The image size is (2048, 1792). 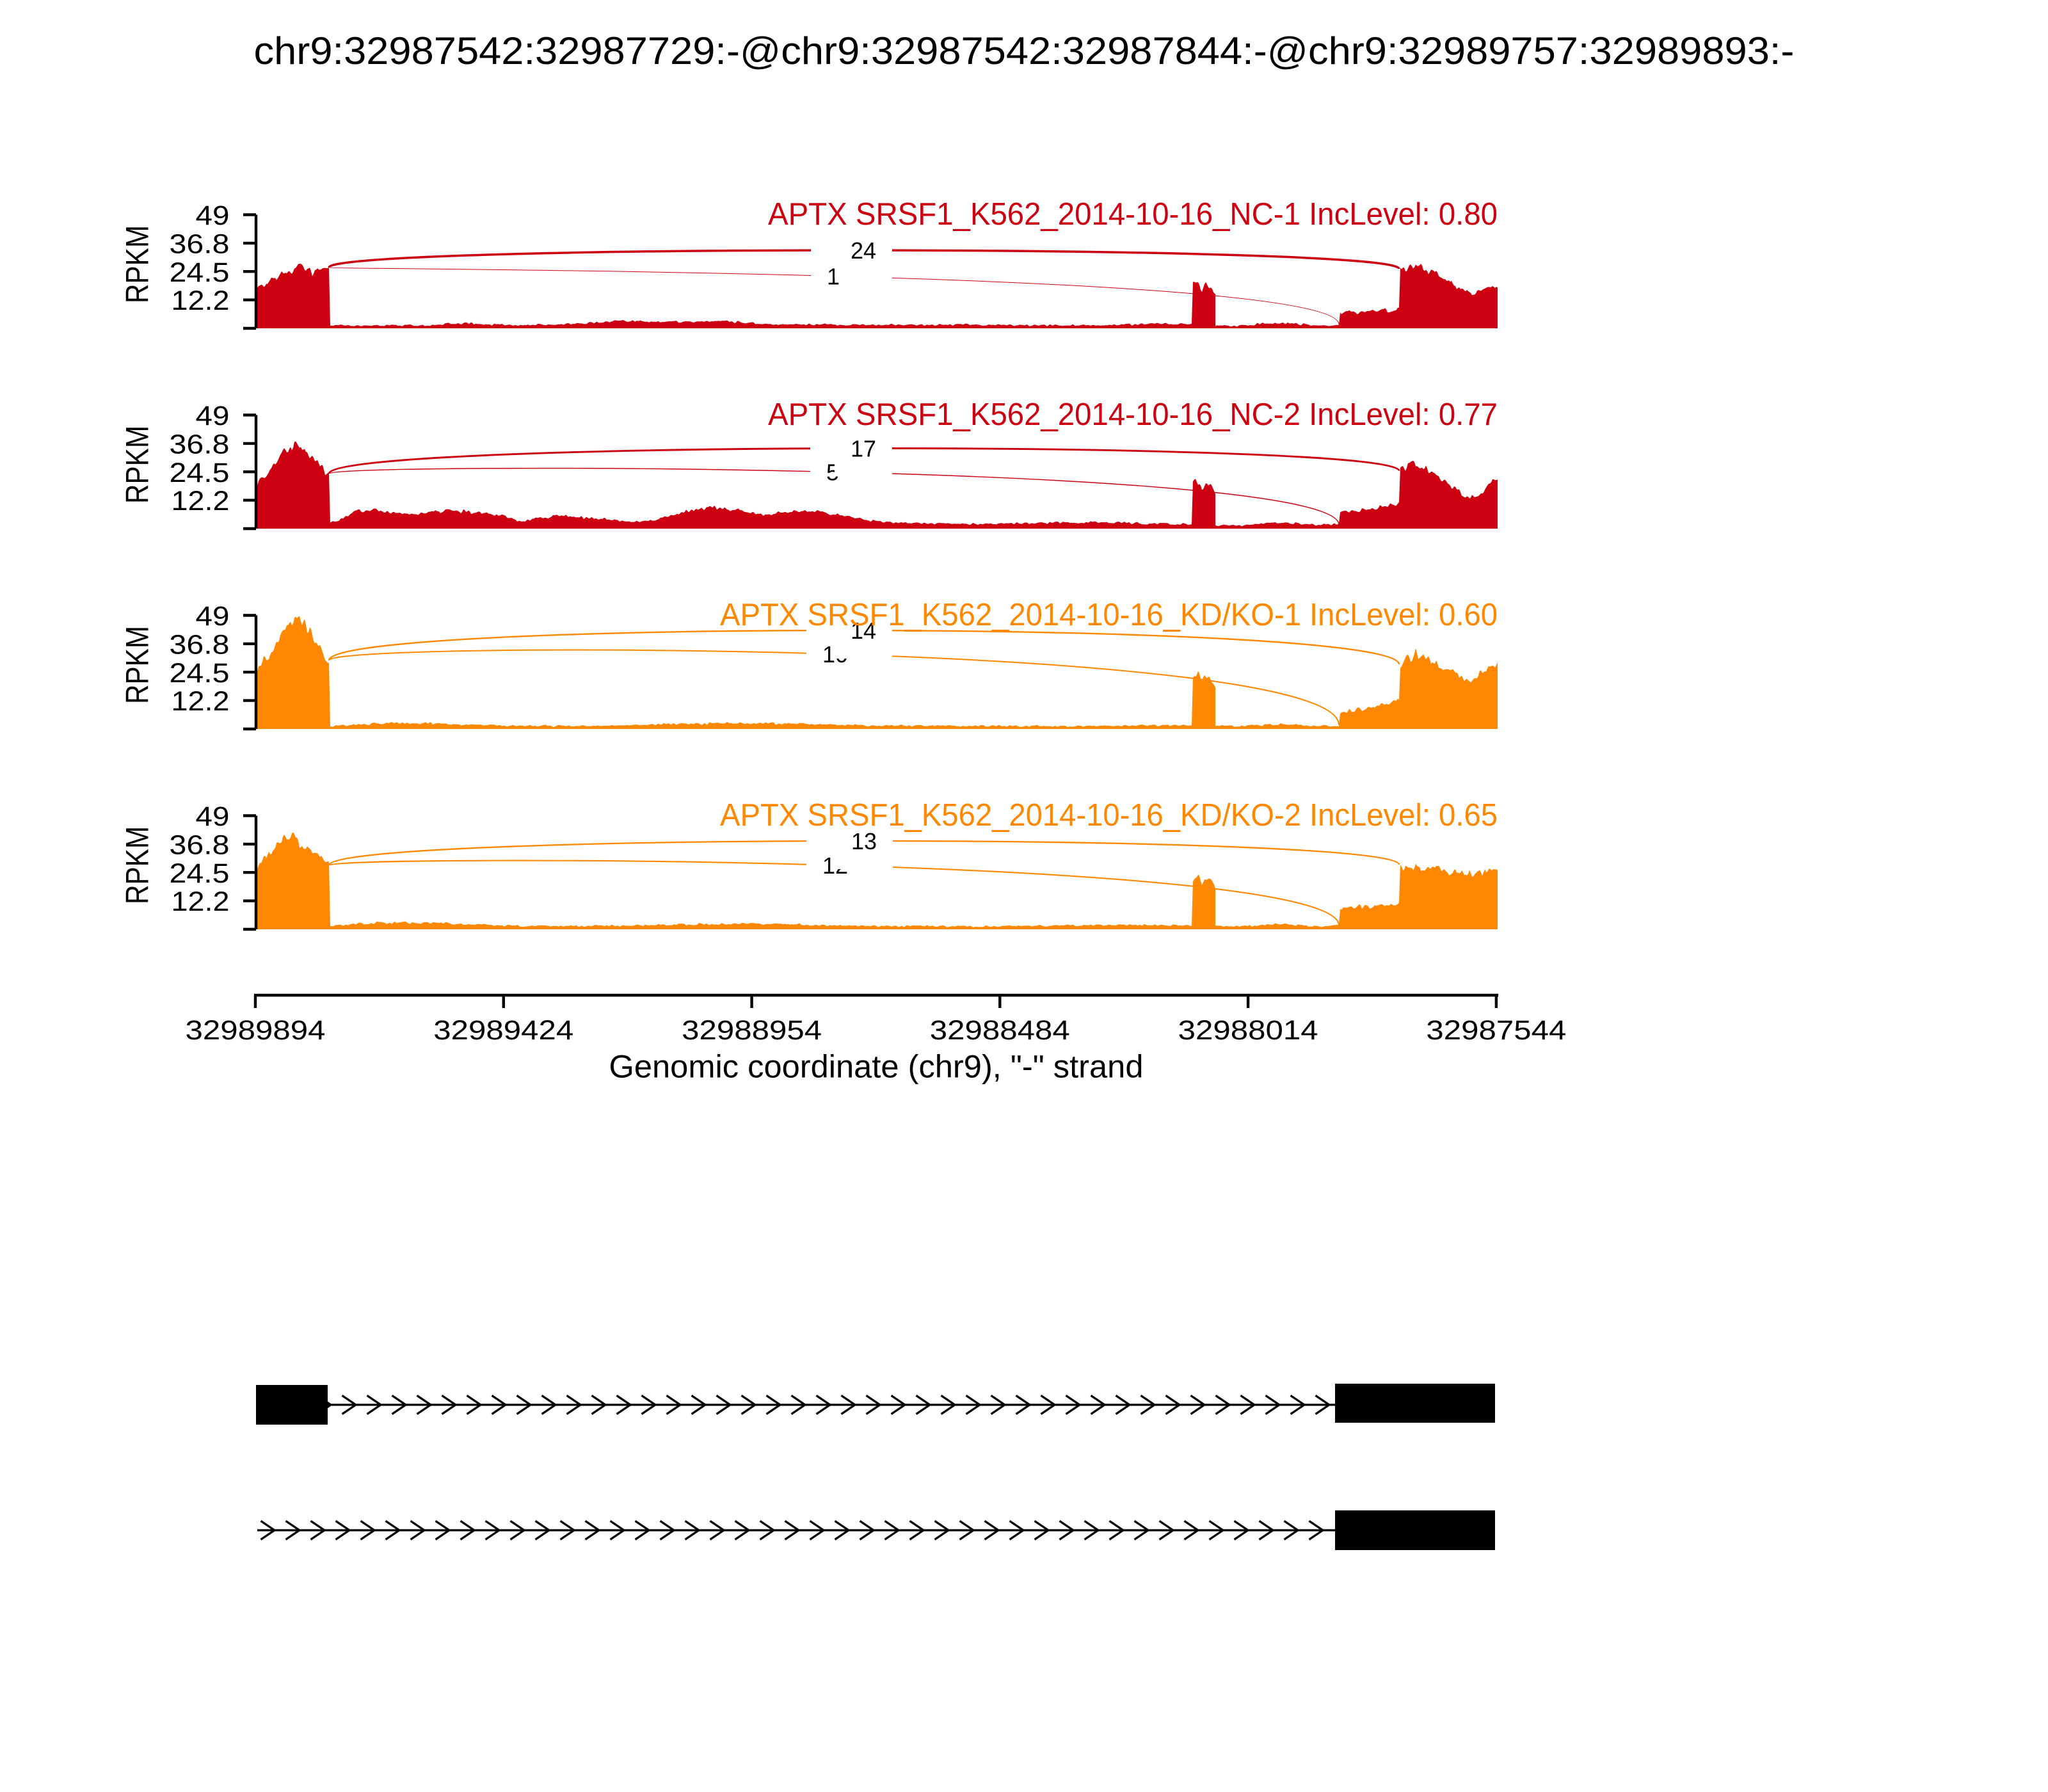 What do you see at coordinates (1248, 1030) in the screenshot?
I see `svg-text: 32988014` at bounding box center [1248, 1030].